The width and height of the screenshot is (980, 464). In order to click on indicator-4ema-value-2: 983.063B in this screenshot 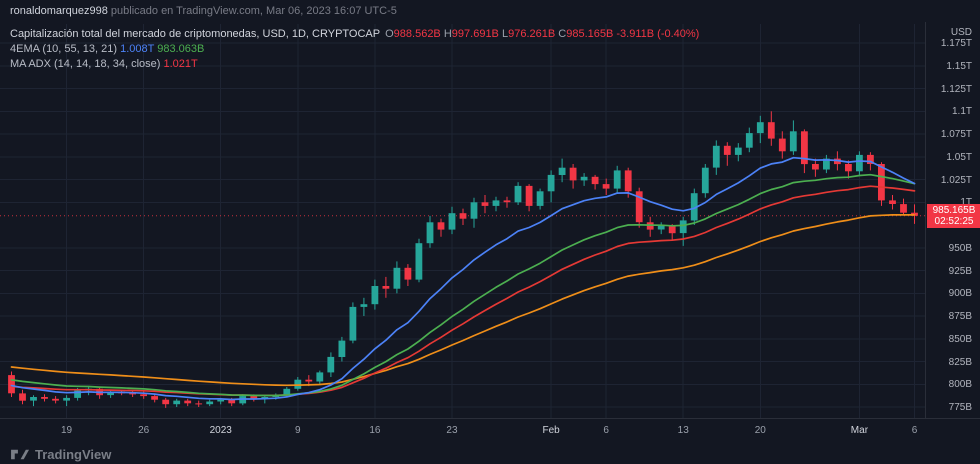, I will do `click(181, 49)`.